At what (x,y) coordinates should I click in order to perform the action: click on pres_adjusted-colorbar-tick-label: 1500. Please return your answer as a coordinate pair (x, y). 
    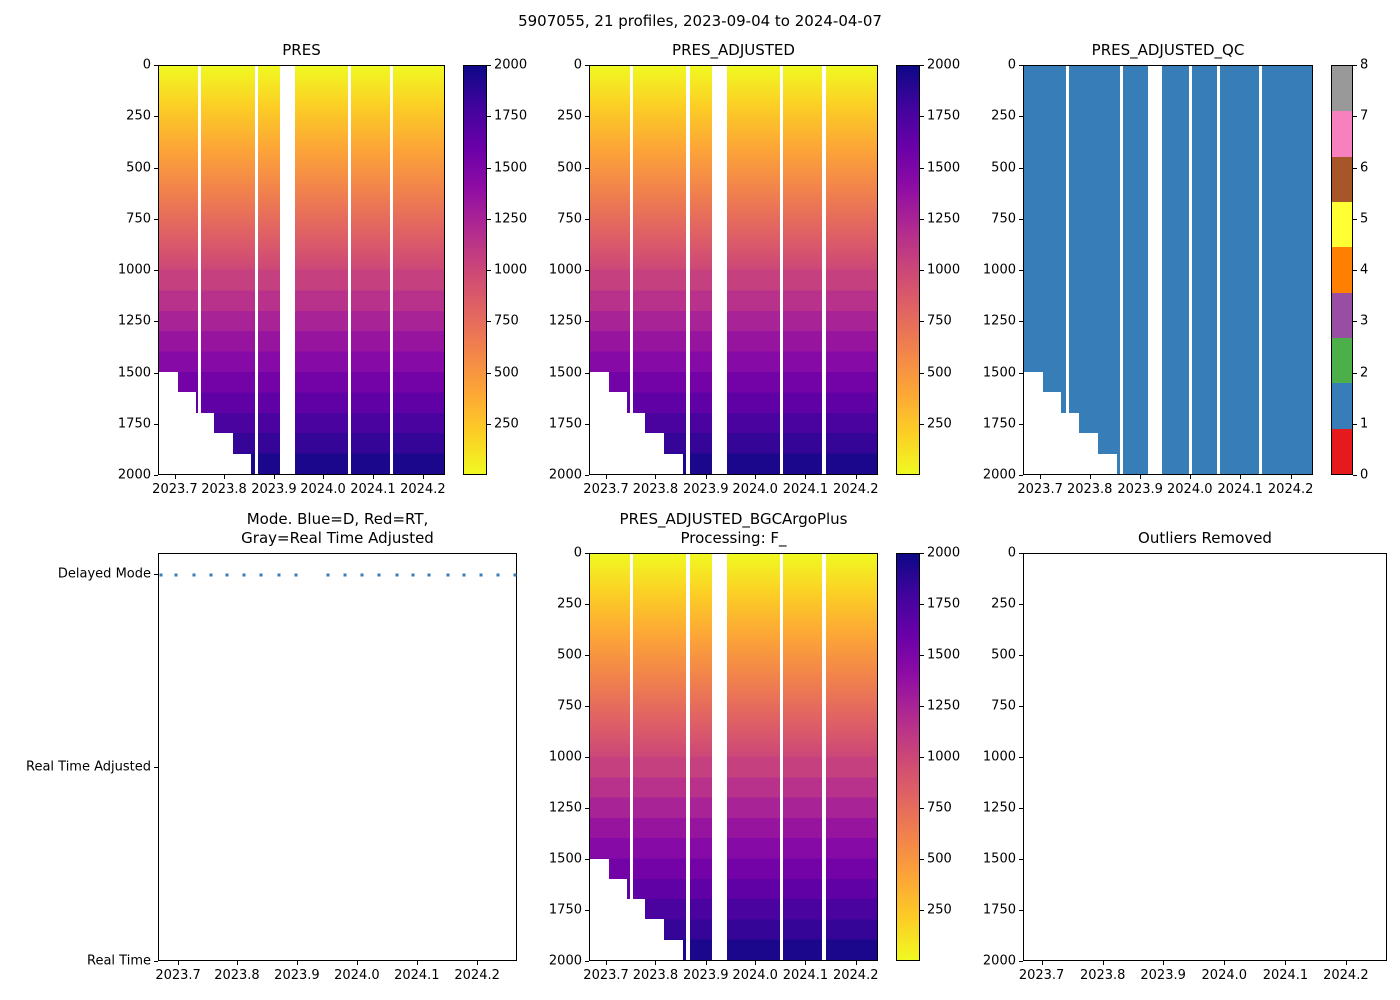
    Looking at the image, I should click on (944, 167).